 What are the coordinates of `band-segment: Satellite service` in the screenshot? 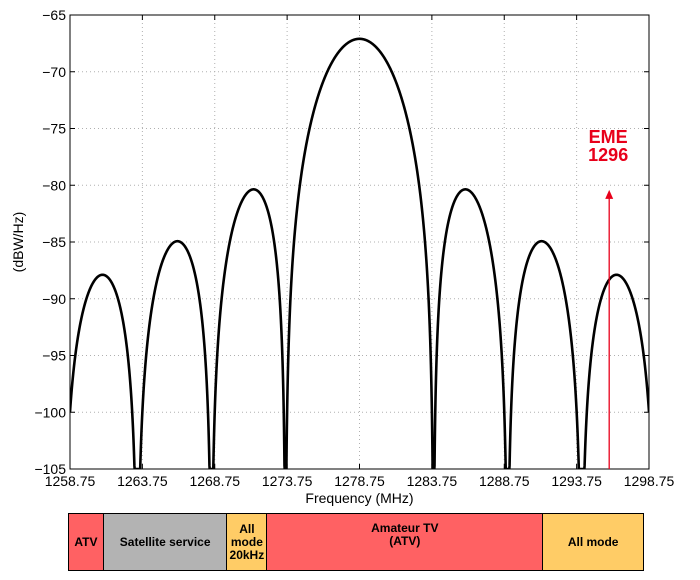 It's located at (165, 542).